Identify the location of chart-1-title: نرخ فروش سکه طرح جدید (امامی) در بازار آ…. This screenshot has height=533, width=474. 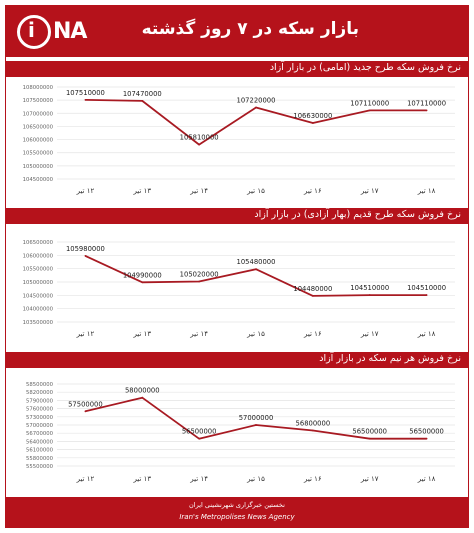
(365, 67).